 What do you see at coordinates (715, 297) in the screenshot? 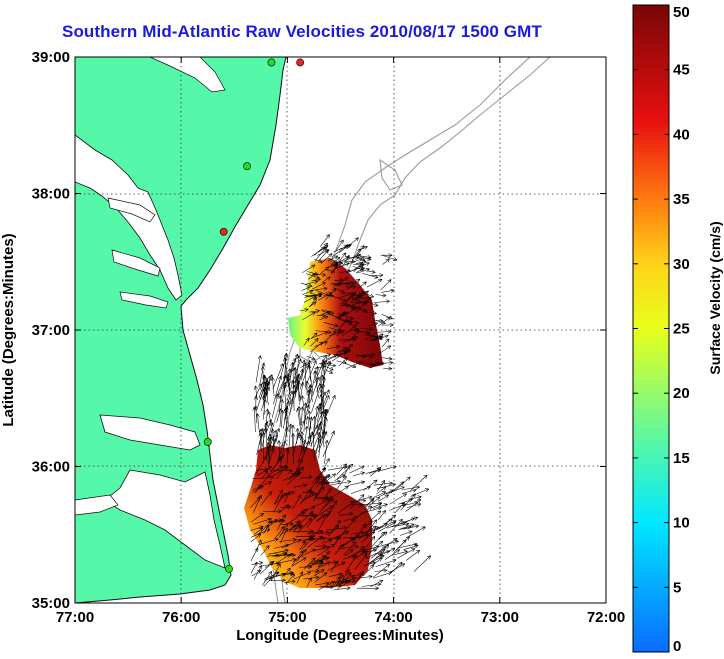
I see `colorbar-label: Surface Velocity (cm/s)` at bounding box center [715, 297].